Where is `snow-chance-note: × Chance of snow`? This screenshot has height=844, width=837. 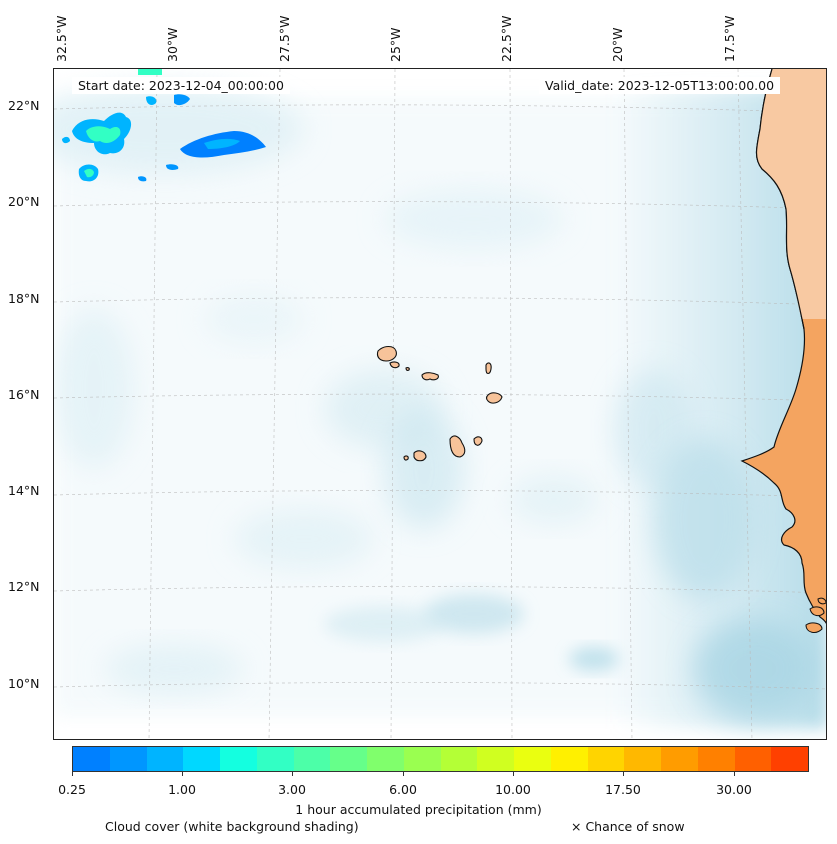 snow-chance-note: × Chance of snow is located at coordinates (628, 826).